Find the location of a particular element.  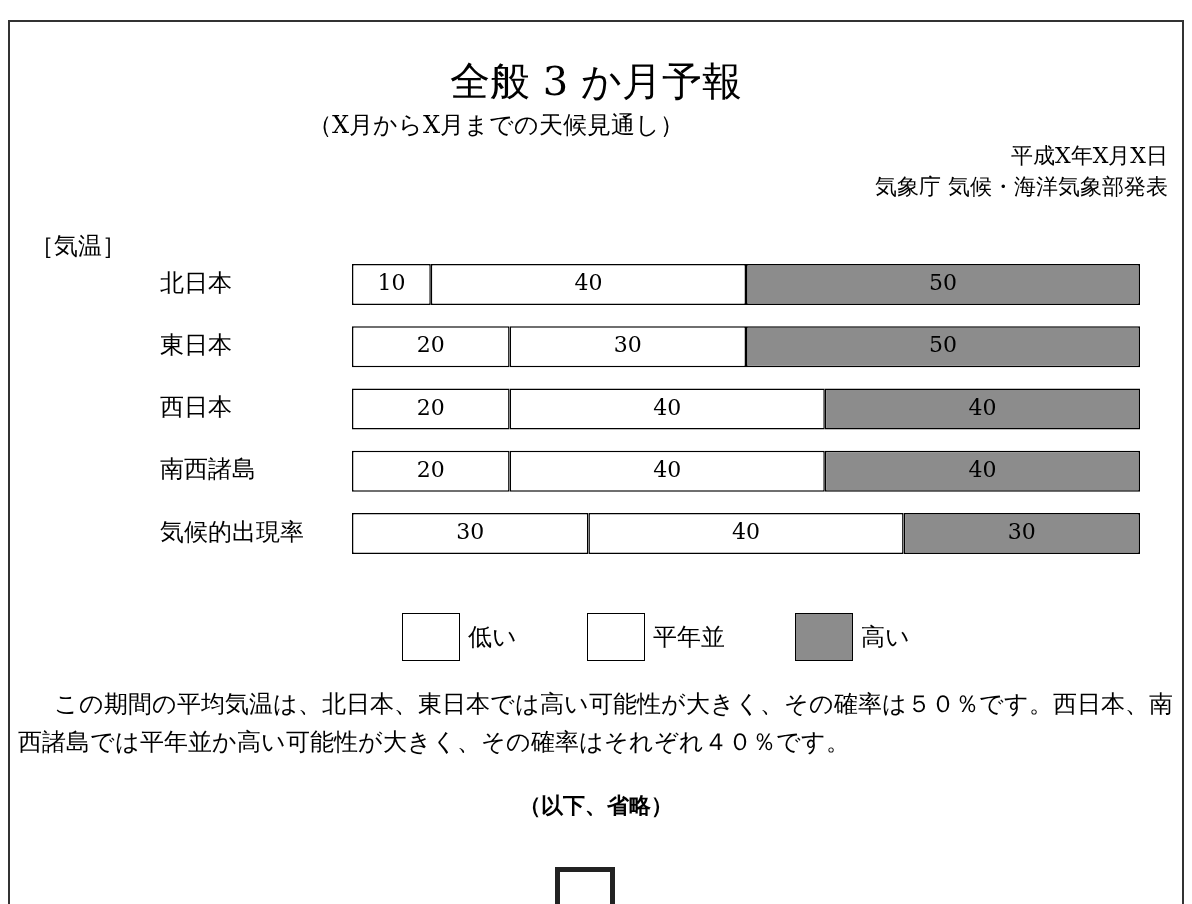

chart-title: 全般 3 か月予報 is located at coordinates (596, 81).